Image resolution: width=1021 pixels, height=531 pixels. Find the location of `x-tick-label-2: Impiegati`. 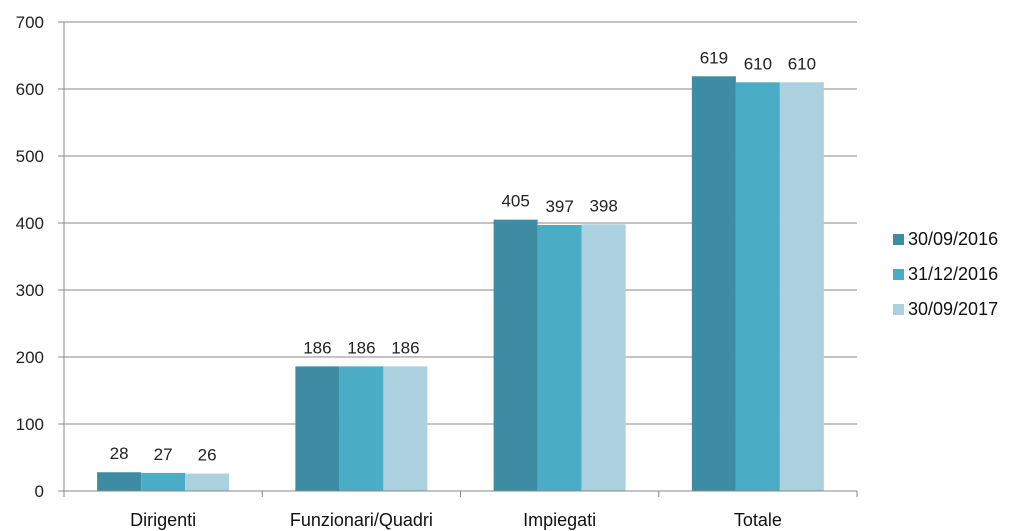

x-tick-label-2: Impiegati is located at coordinates (559, 520).